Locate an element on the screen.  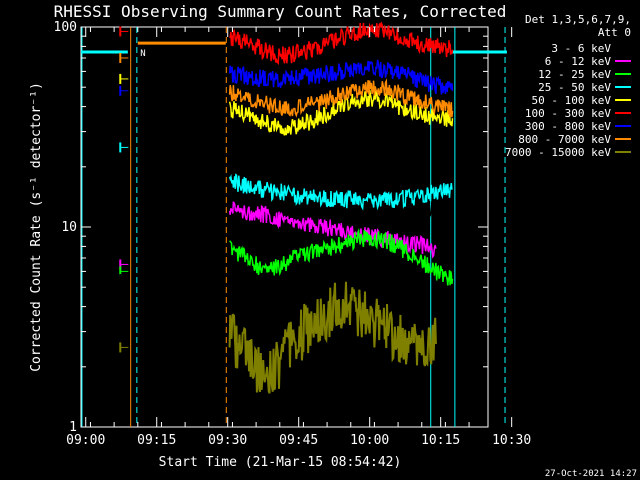
y-tick-label: 1 is located at coordinates (73, 427).